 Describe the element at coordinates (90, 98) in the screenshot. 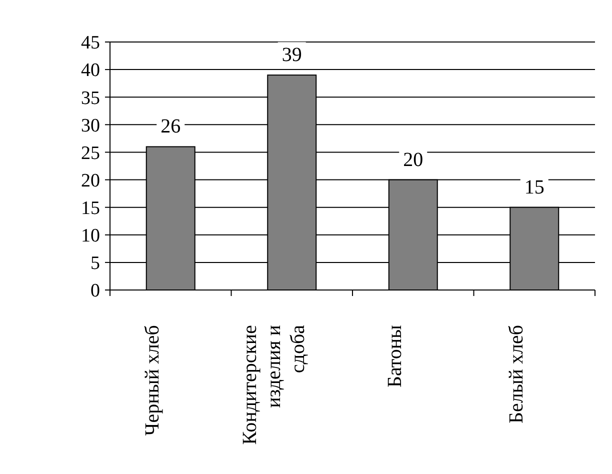

I see `y-tick-label: 35` at that location.